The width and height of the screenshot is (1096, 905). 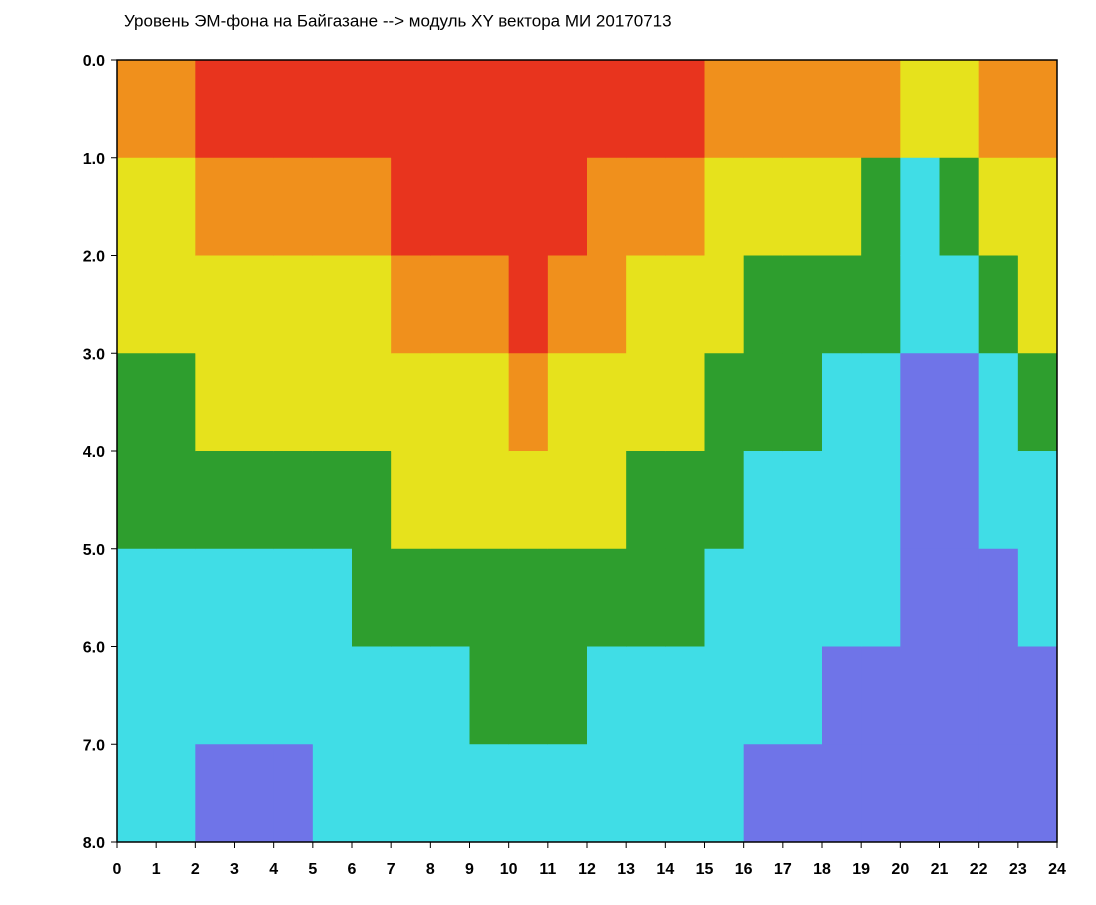 What do you see at coordinates (94, 843) in the screenshot?
I see `y-tick-label: 8.0` at bounding box center [94, 843].